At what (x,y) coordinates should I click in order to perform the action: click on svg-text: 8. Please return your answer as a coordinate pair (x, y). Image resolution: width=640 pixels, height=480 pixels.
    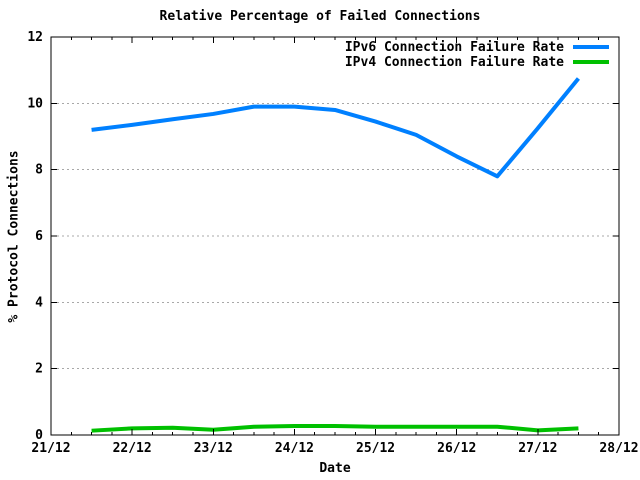
    Looking at the image, I should click on (39, 170).